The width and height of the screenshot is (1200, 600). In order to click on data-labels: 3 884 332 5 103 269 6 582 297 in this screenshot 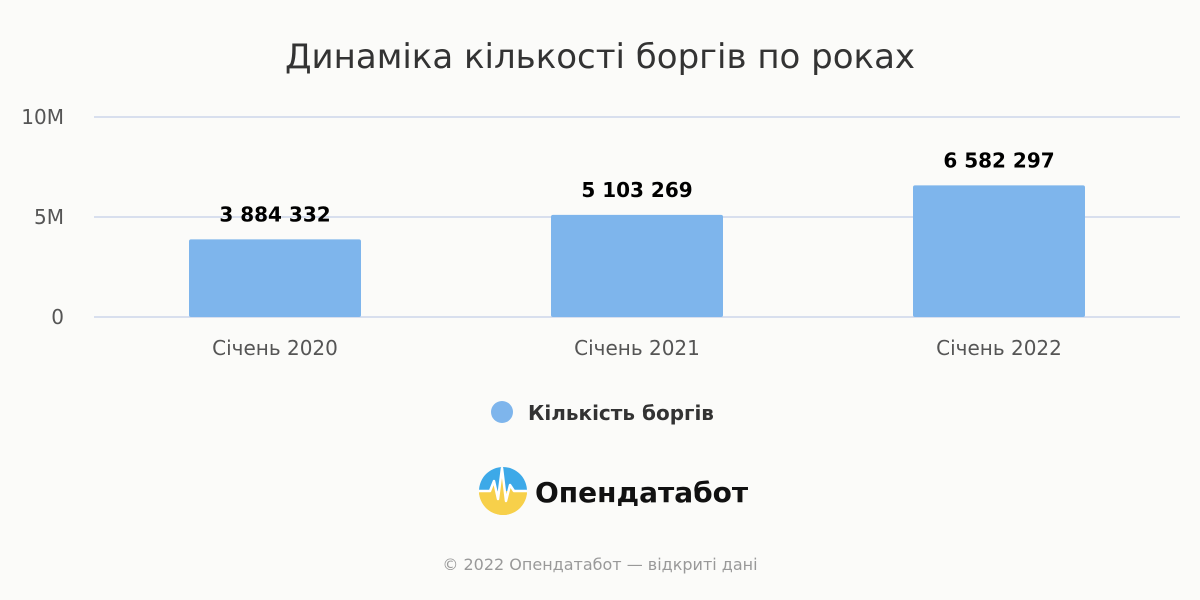, I will do `click(636, 187)`.